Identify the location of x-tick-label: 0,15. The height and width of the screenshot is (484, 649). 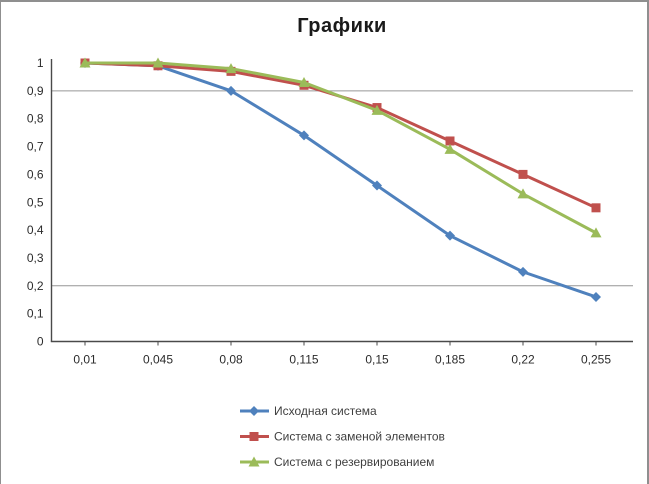
(377, 360).